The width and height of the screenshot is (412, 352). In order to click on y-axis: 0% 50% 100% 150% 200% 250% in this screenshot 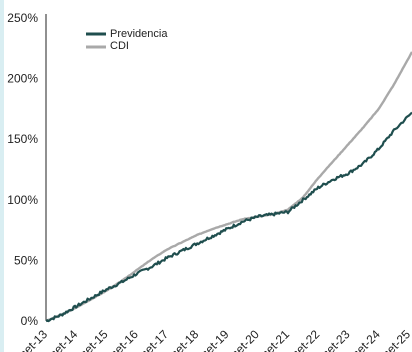, I will do `click(27, 169)`.